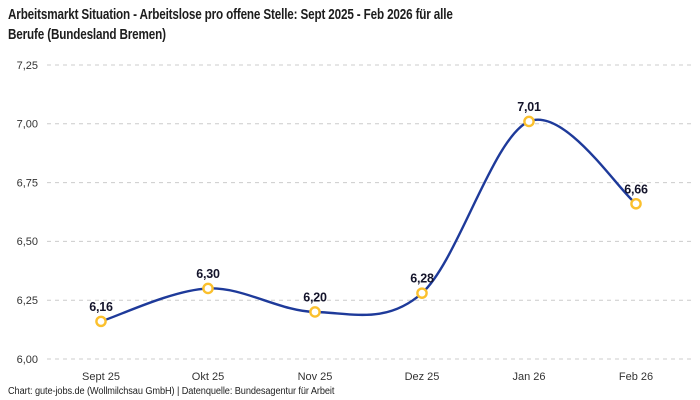  What do you see at coordinates (528, 377) in the screenshot?
I see `x-axis-tick-label: Jan 26` at bounding box center [528, 377].